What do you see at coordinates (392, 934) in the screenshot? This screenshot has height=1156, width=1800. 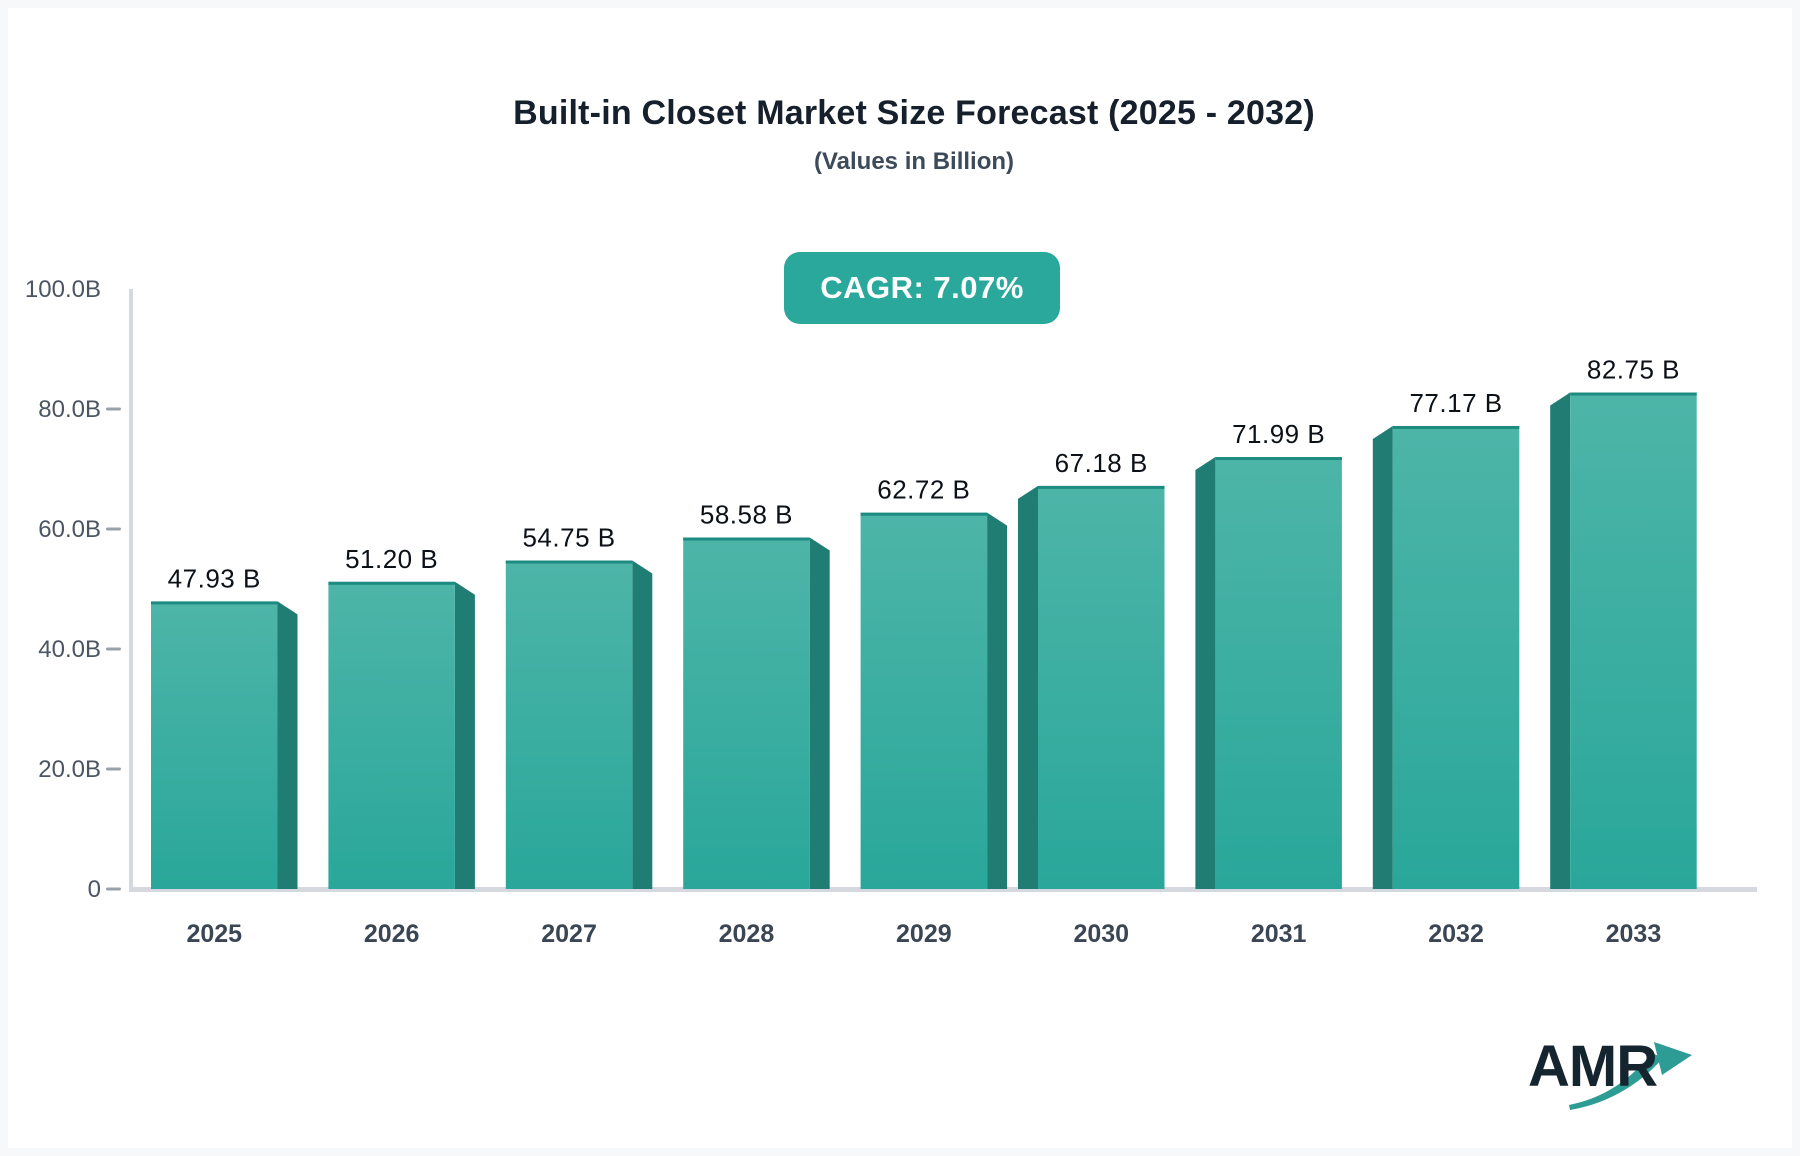 I see `x-axis-label: 2026` at bounding box center [392, 934].